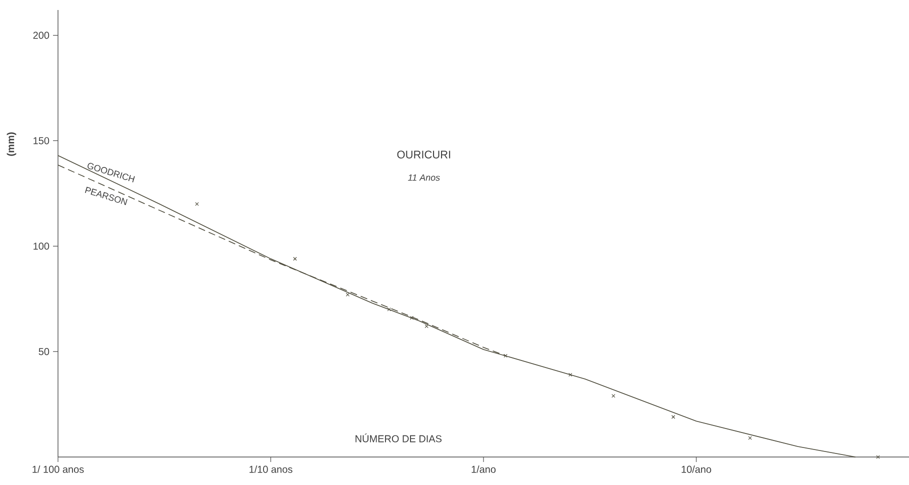  What do you see at coordinates (44, 352) in the screenshot?
I see `y-tick-label: 50` at bounding box center [44, 352].